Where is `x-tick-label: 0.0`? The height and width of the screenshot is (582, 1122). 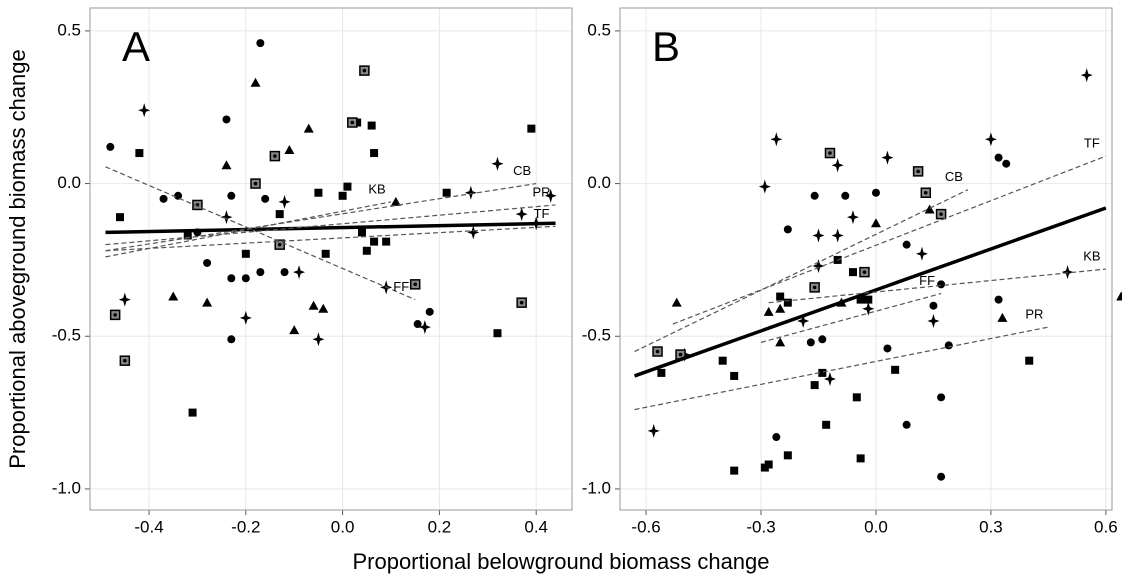 x-tick-label: 0.0 is located at coordinates (876, 526).